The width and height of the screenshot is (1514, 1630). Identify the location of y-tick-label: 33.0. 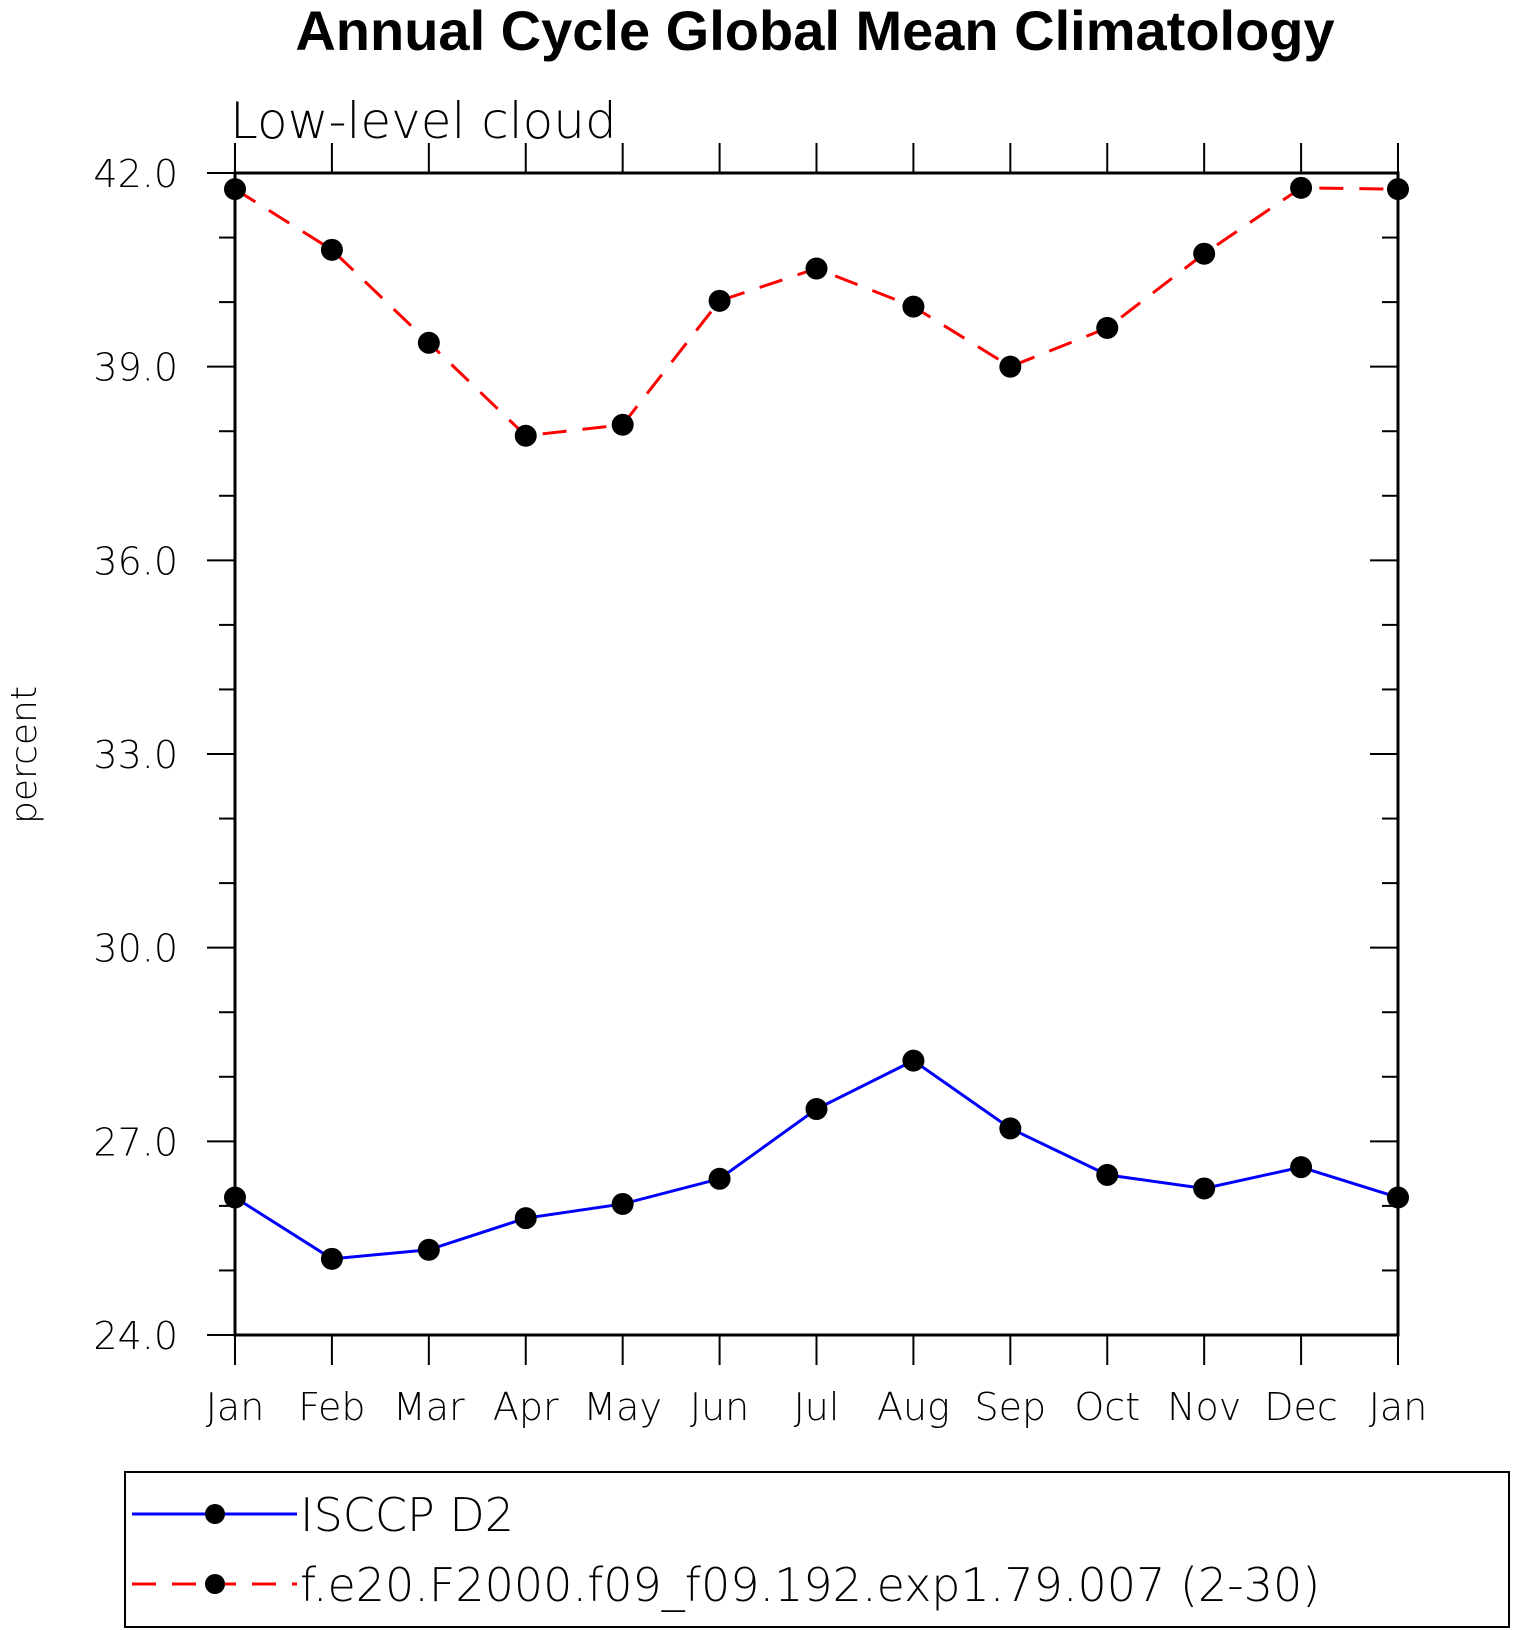
(135, 755).